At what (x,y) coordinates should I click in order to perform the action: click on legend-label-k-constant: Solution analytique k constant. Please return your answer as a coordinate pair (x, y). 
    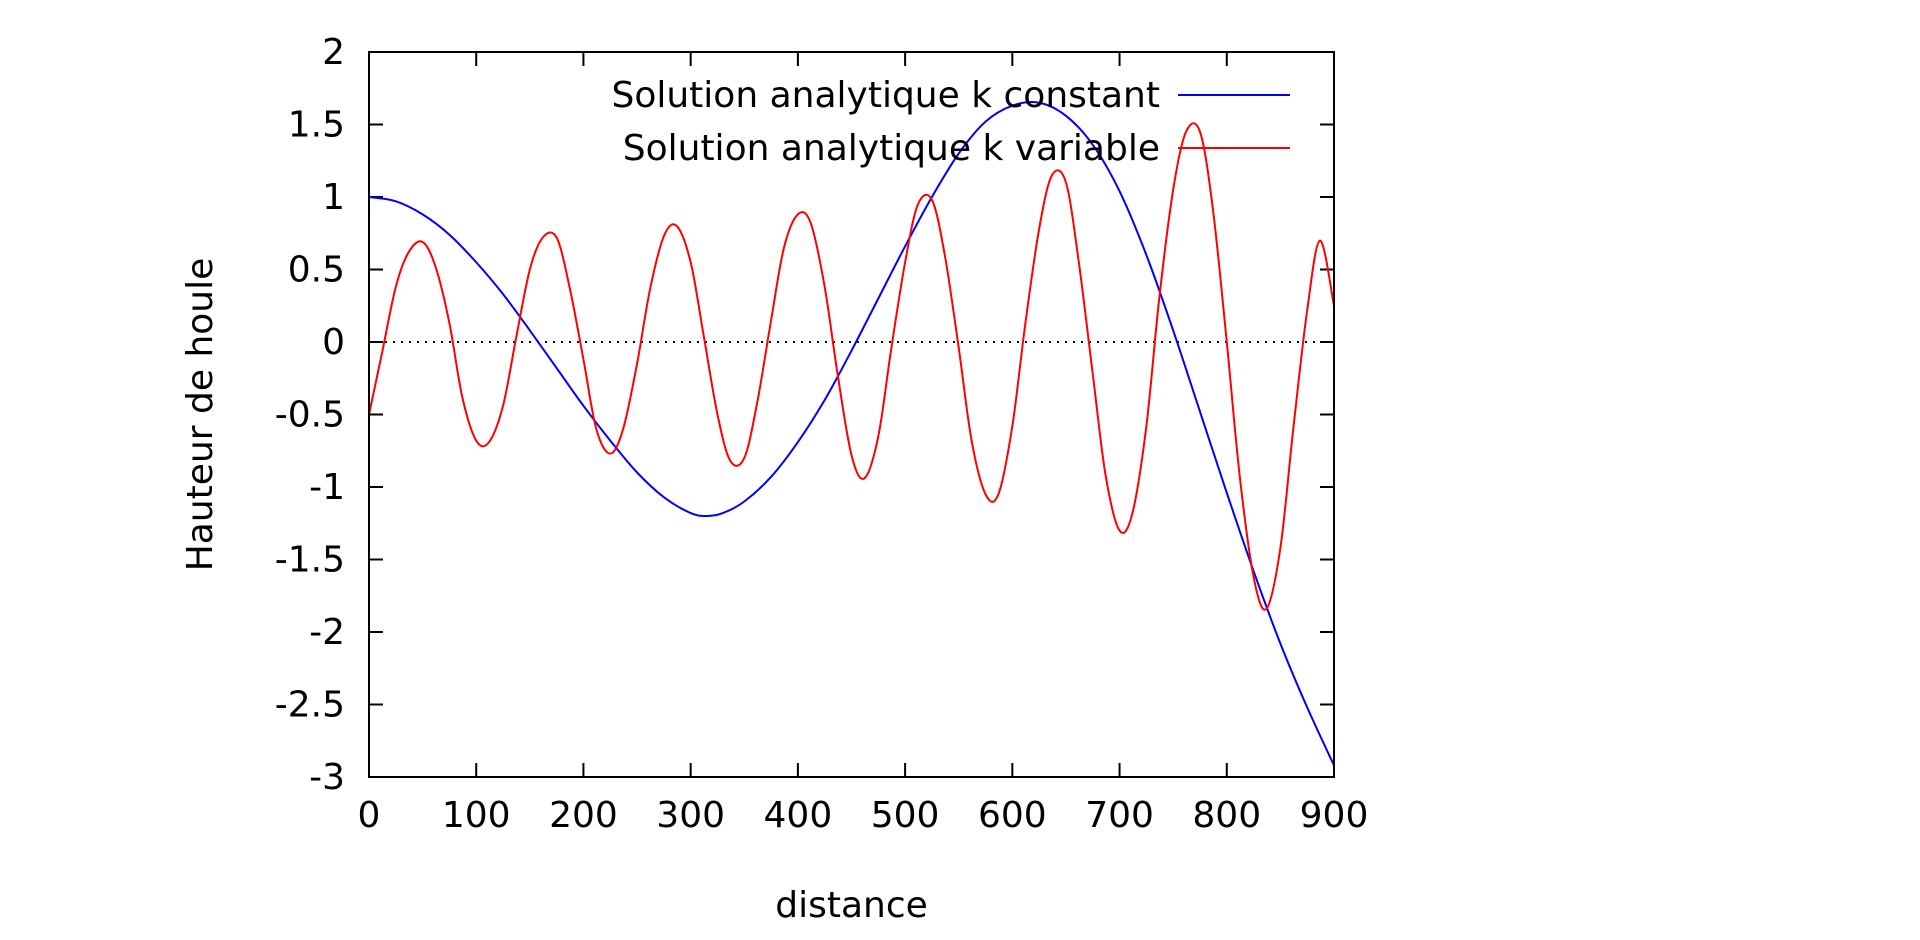
    Looking at the image, I should click on (885, 95).